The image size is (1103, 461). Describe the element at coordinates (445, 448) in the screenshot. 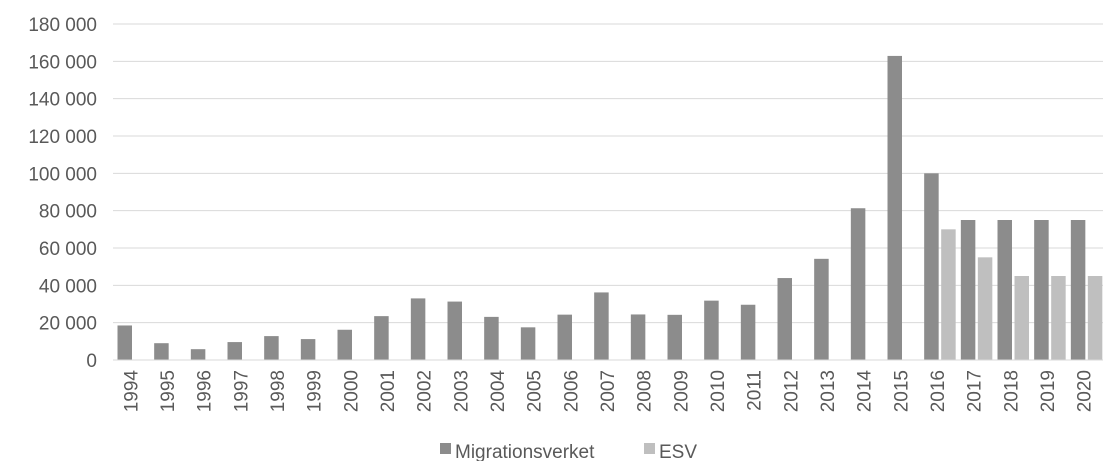

I see `legend-swatch-migrationsverket` at that location.